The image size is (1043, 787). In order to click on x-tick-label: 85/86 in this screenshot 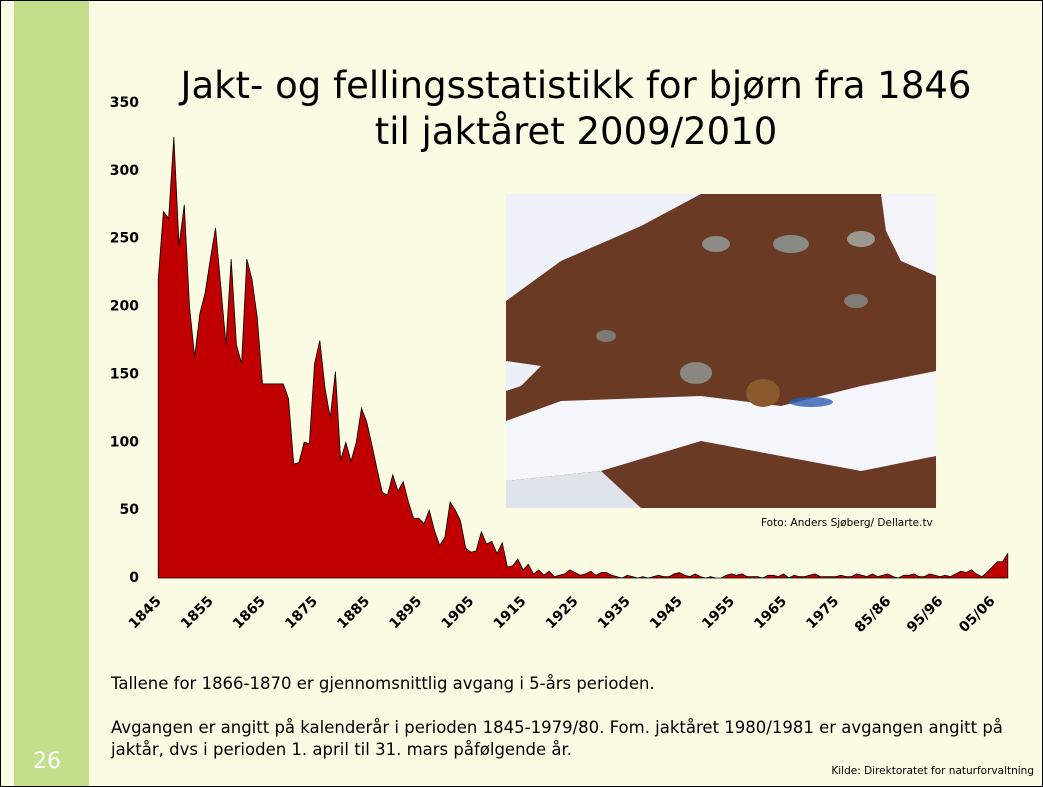, I will do `click(873, 614)`.